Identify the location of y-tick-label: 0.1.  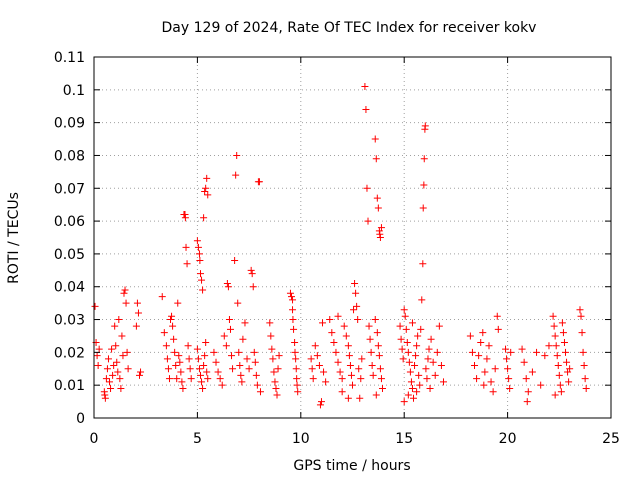
(74, 91).